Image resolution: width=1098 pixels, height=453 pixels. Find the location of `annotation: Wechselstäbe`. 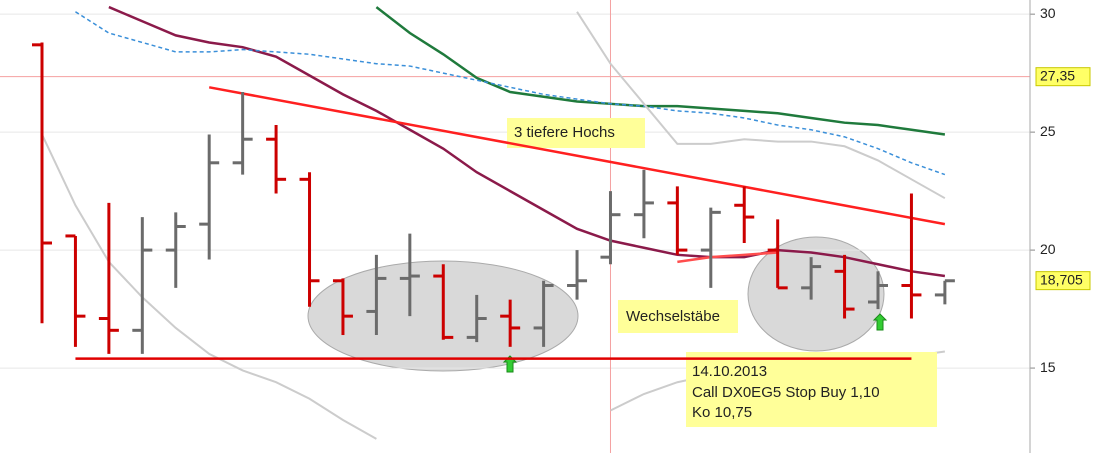

annotation: Wechselstäbe is located at coordinates (673, 316).